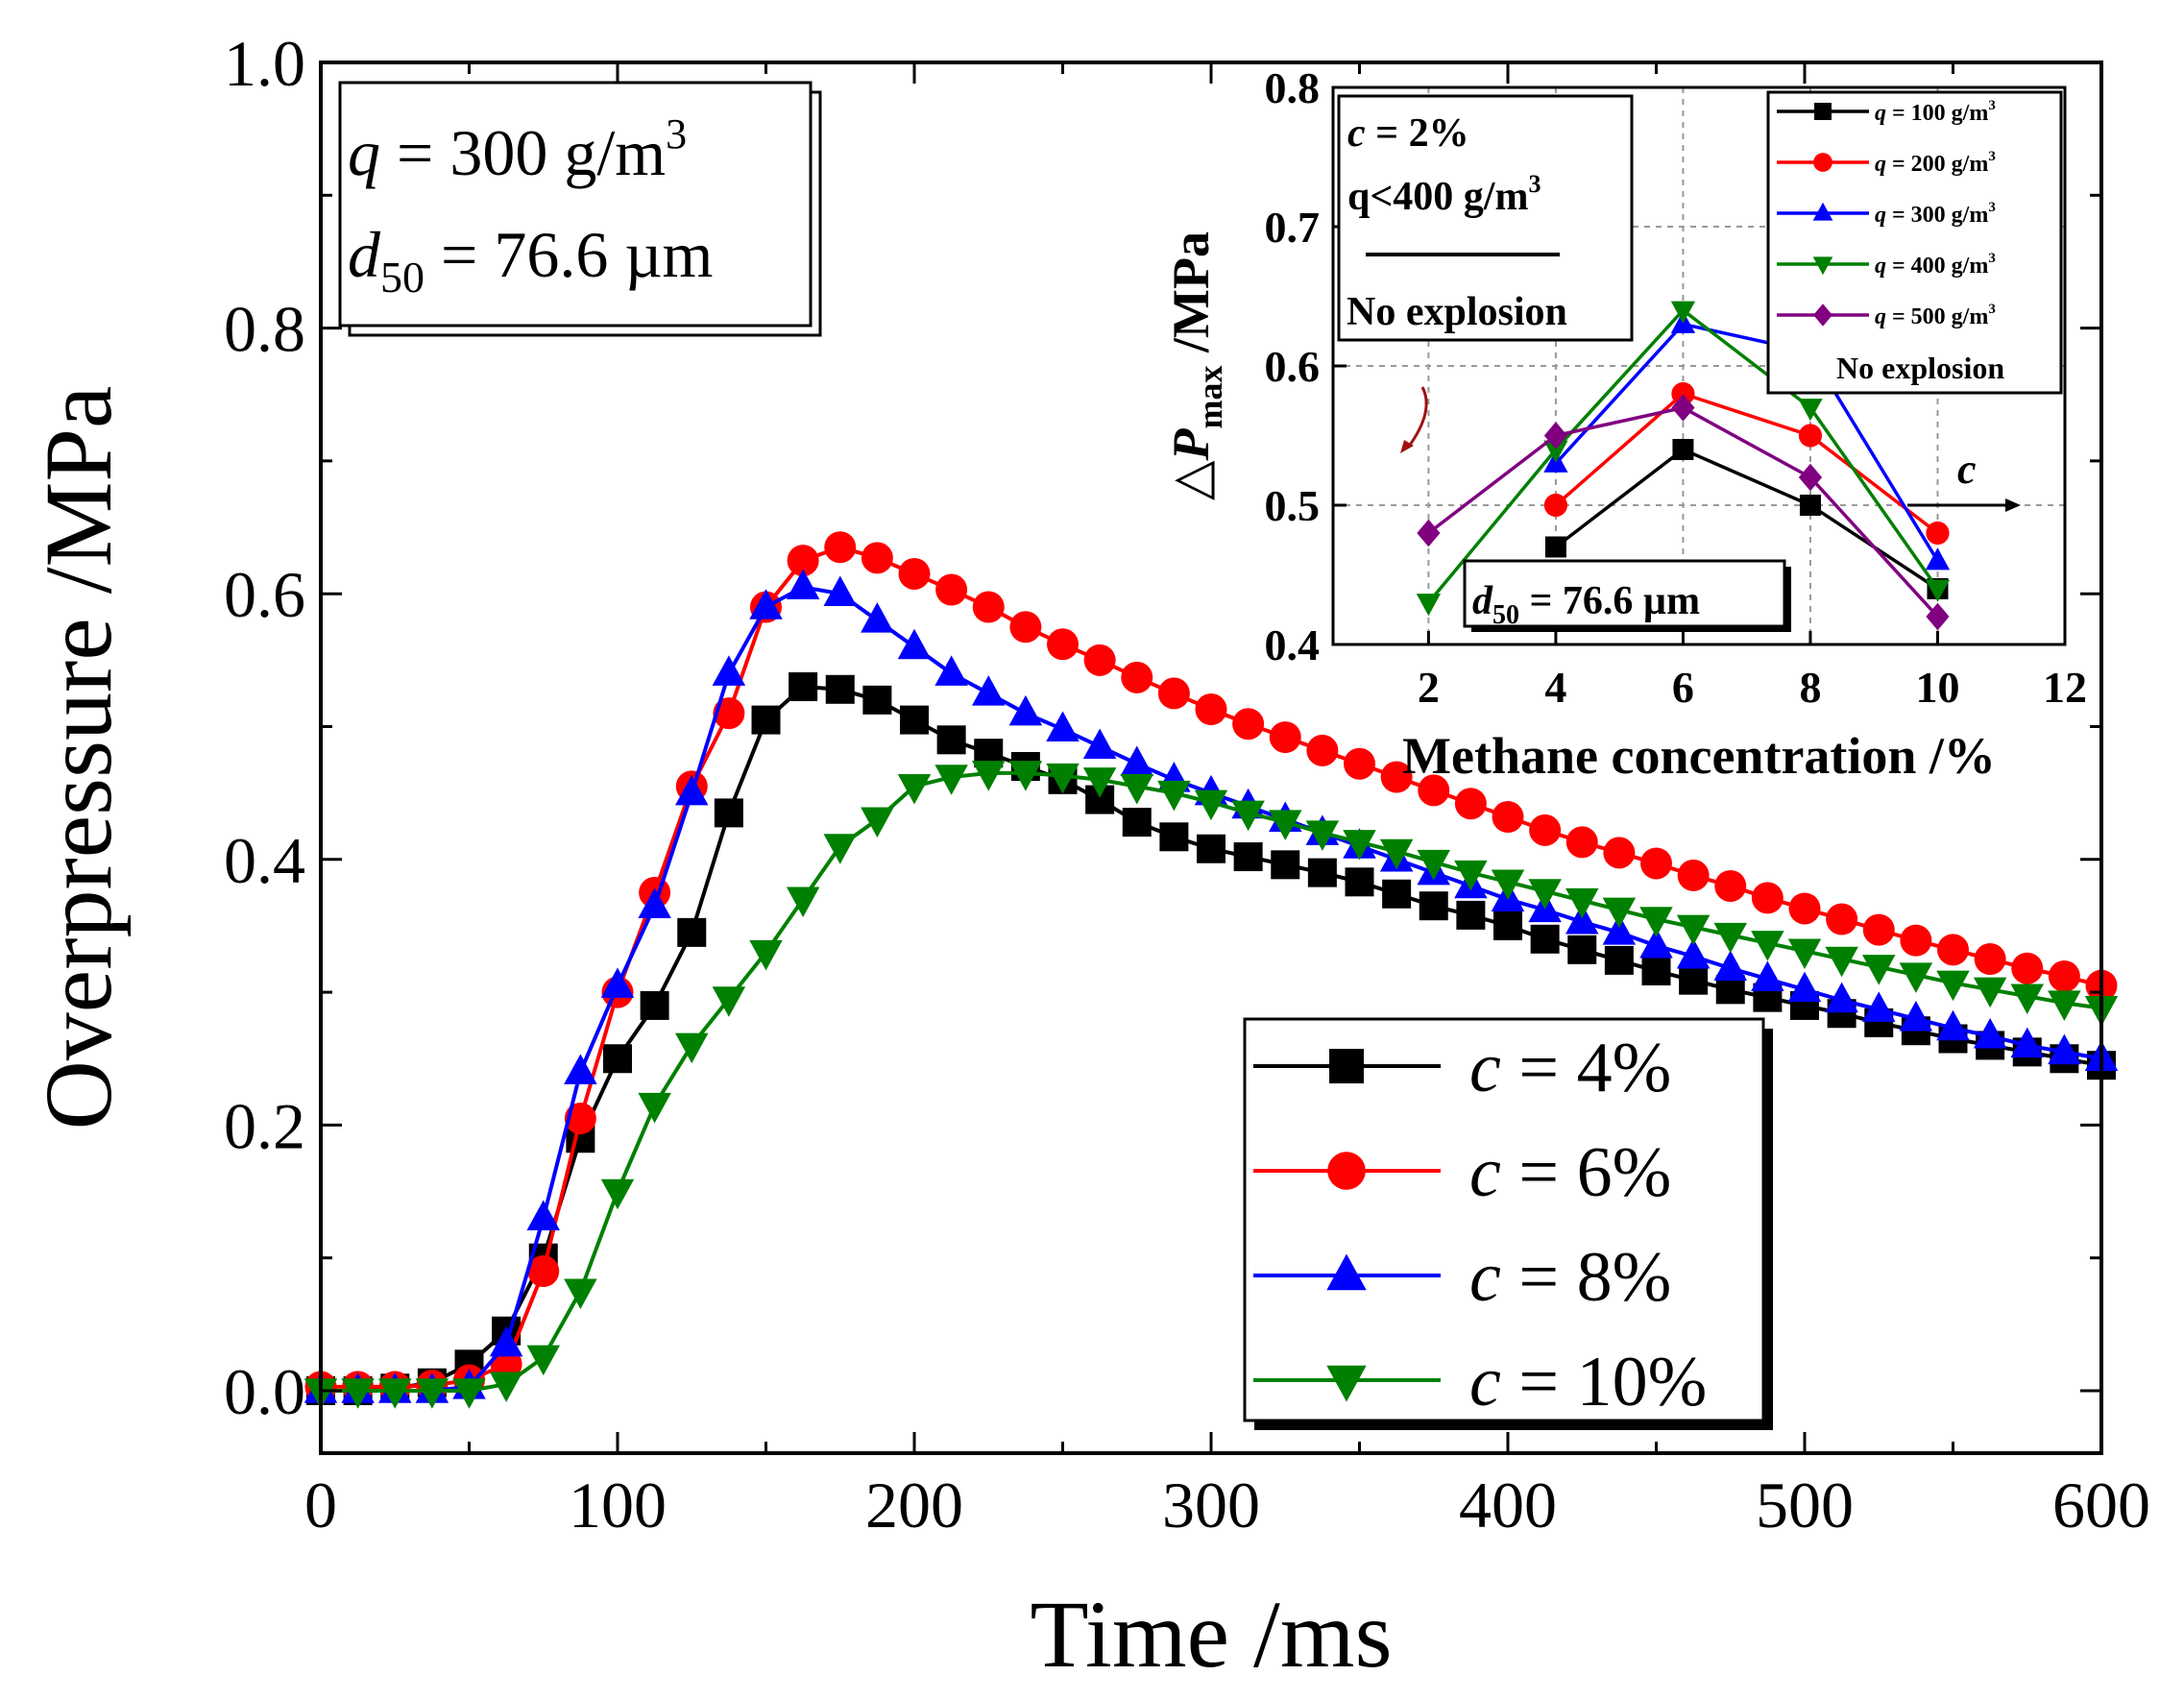 The height and width of the screenshot is (1700, 2184). I want to click on inset-y-tick-label: 0.7, so click(1293, 227).